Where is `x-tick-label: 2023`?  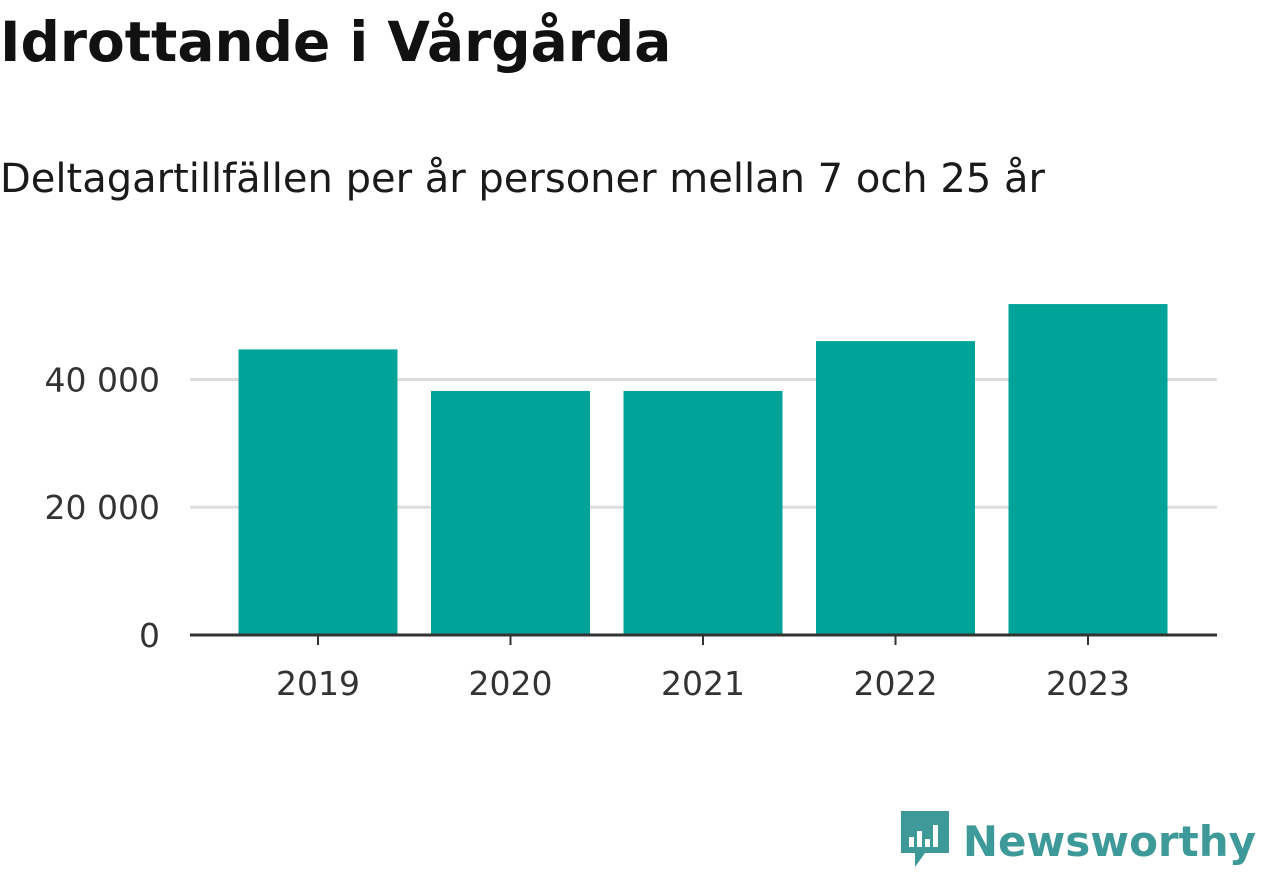
x-tick-label: 2023 is located at coordinates (1088, 683).